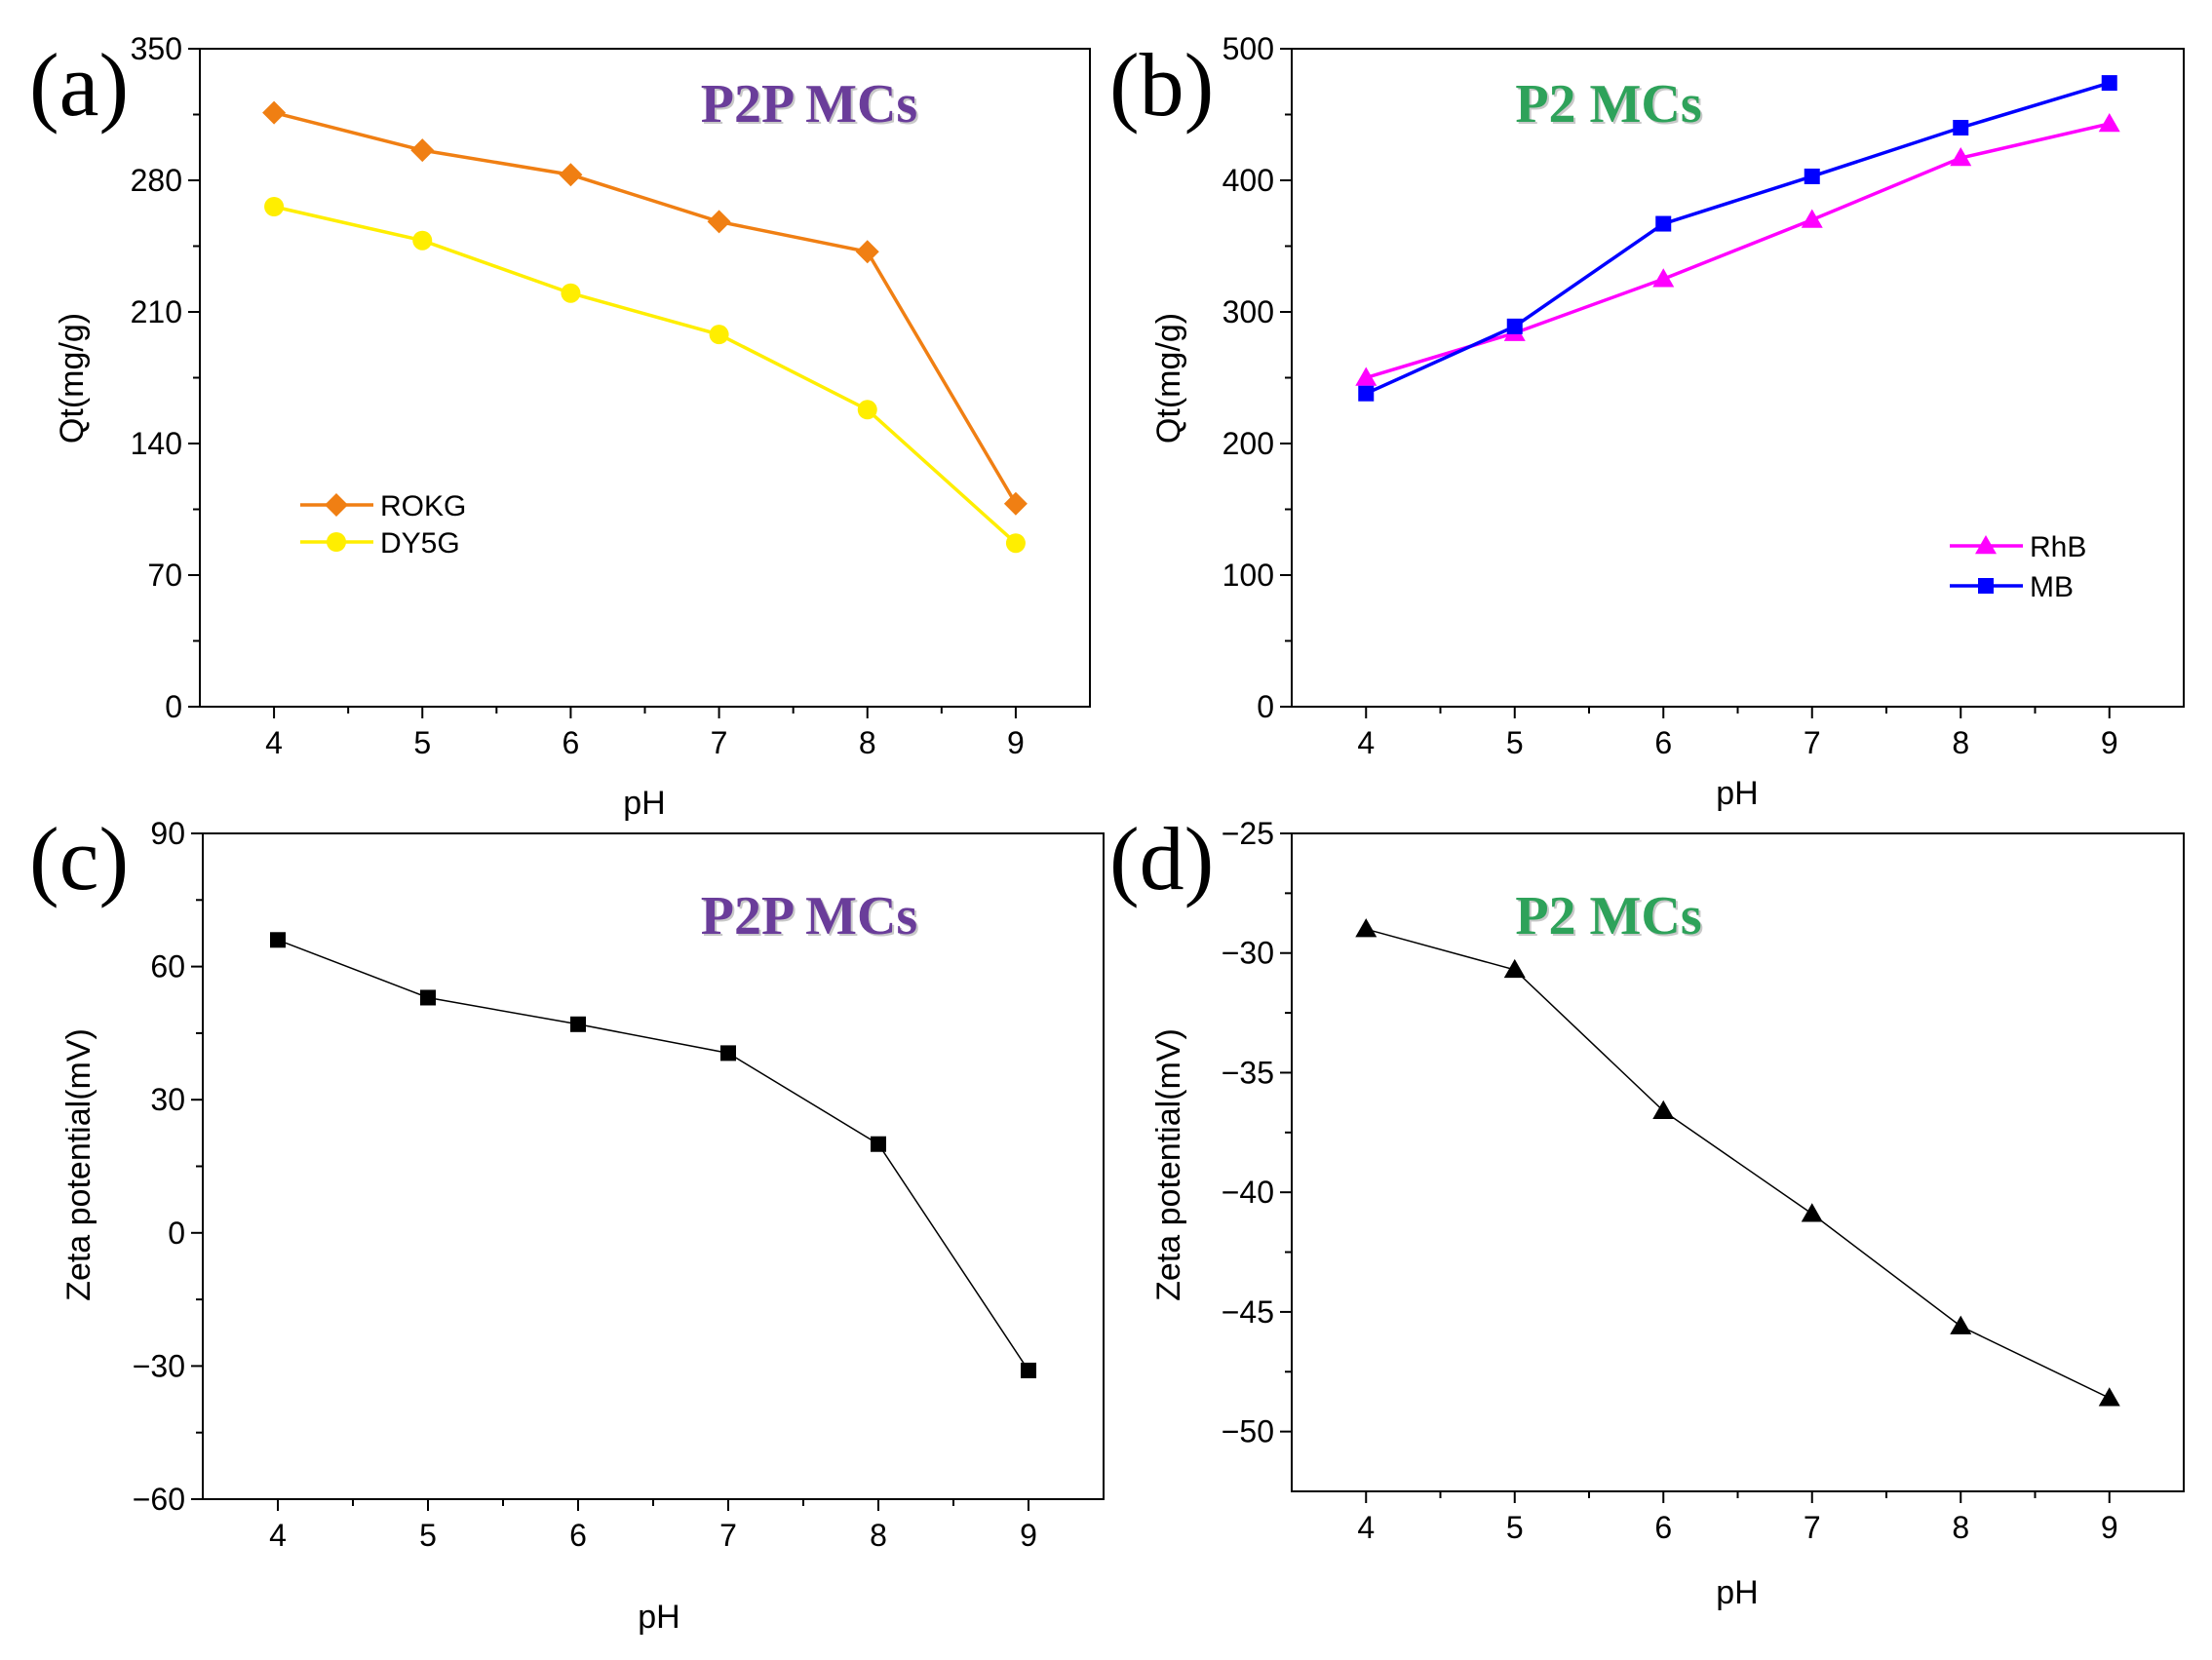  What do you see at coordinates (167, 1099) in the screenshot?
I see `y-tick-label: 30` at bounding box center [167, 1099].